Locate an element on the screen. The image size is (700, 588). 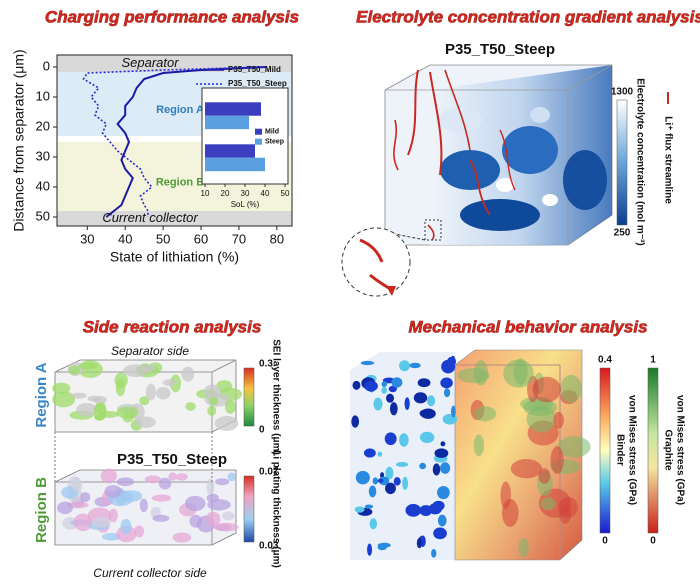
legend-swatch is located at coordinates (258, 141).